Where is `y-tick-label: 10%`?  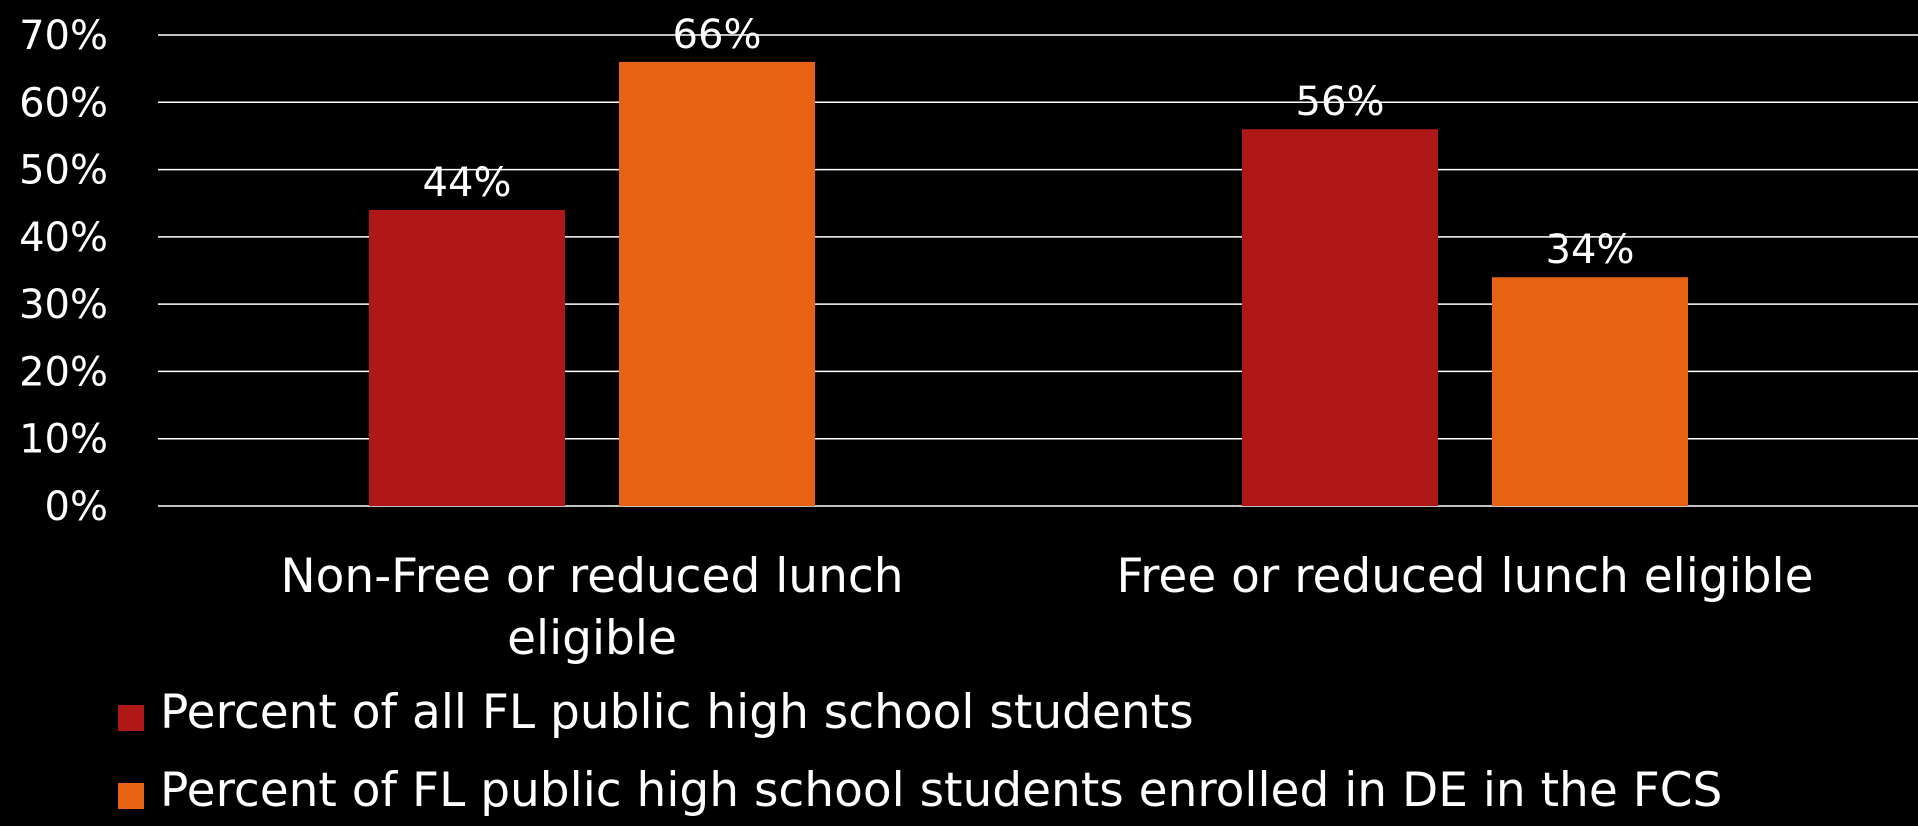 y-tick-label: 10% is located at coordinates (63, 440).